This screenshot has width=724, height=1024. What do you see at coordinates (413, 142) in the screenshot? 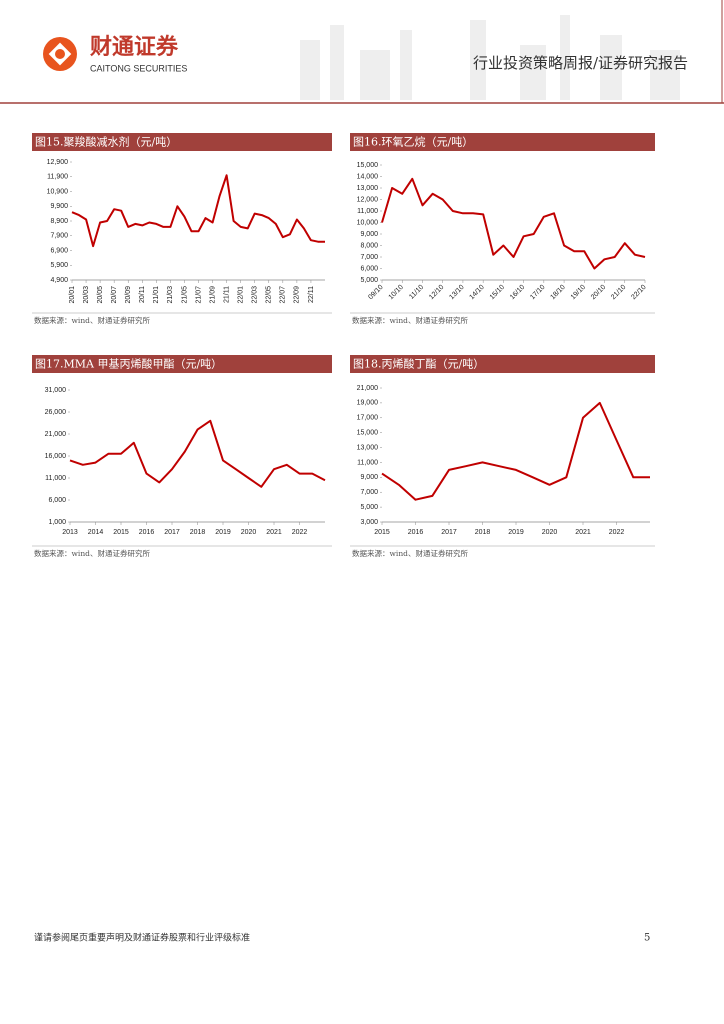
I see `chart-title: 图16.环氧乙烷（元/吨）` at bounding box center [413, 142].